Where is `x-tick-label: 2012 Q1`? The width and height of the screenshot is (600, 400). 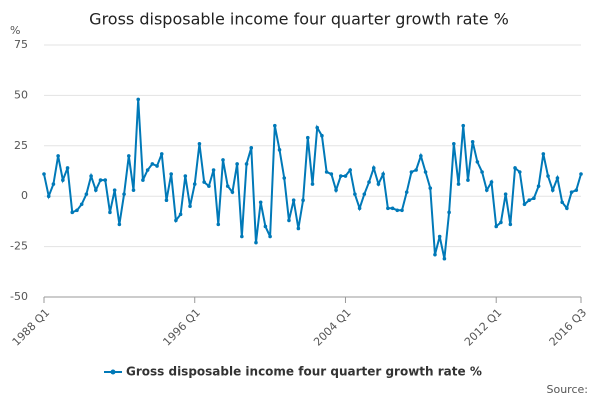 x-tick-label: 2012 Q1 is located at coordinates (483, 327).